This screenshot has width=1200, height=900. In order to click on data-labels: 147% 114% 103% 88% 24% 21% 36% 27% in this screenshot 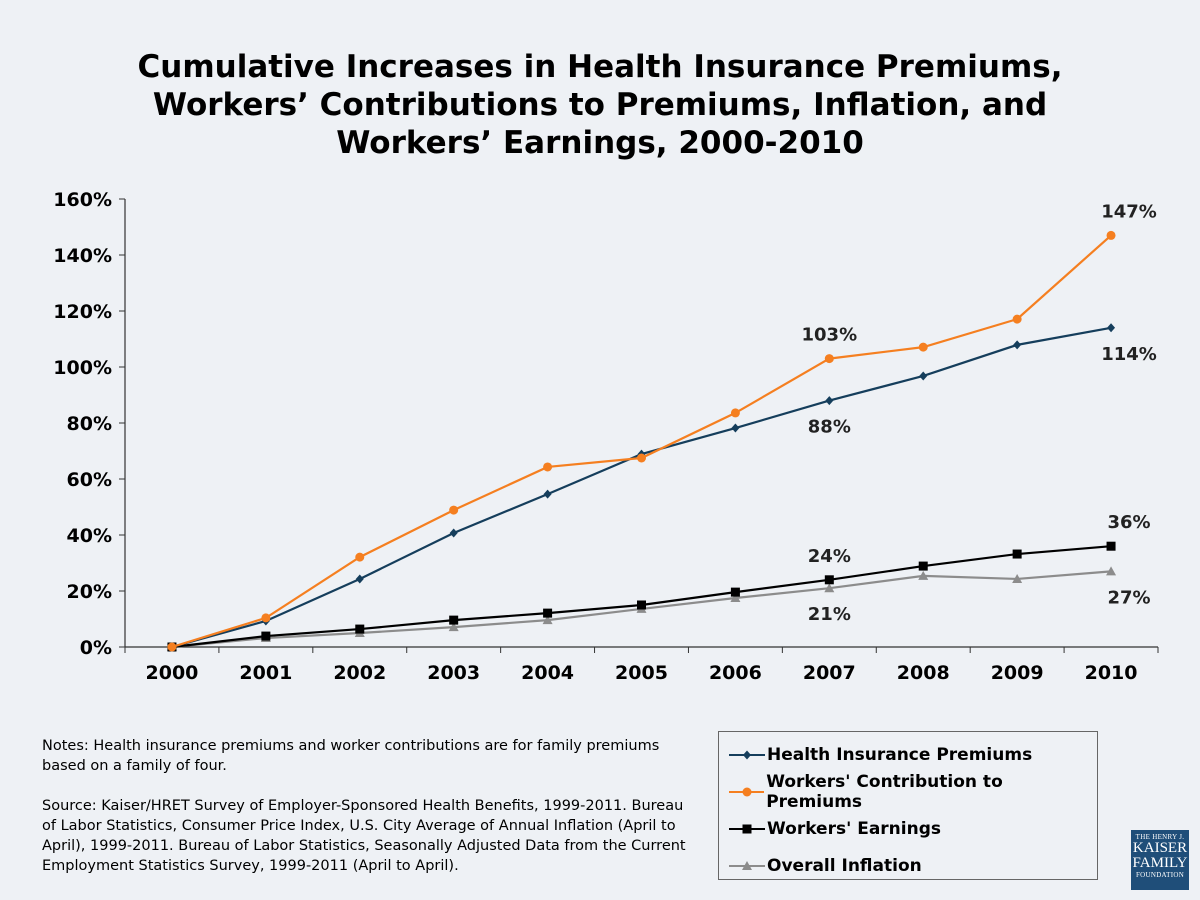, I will do `click(979, 413)`.